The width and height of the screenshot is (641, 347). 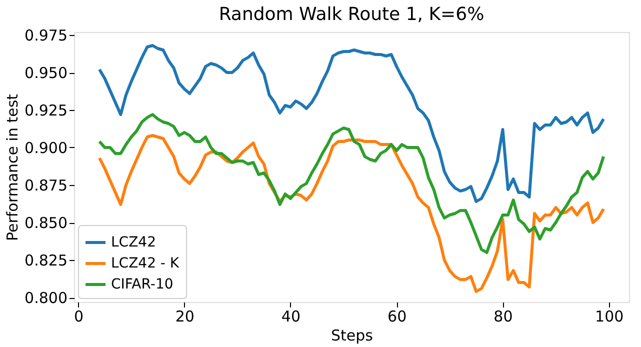 I want to click on x-tick-label: 0, so click(x=79, y=317).